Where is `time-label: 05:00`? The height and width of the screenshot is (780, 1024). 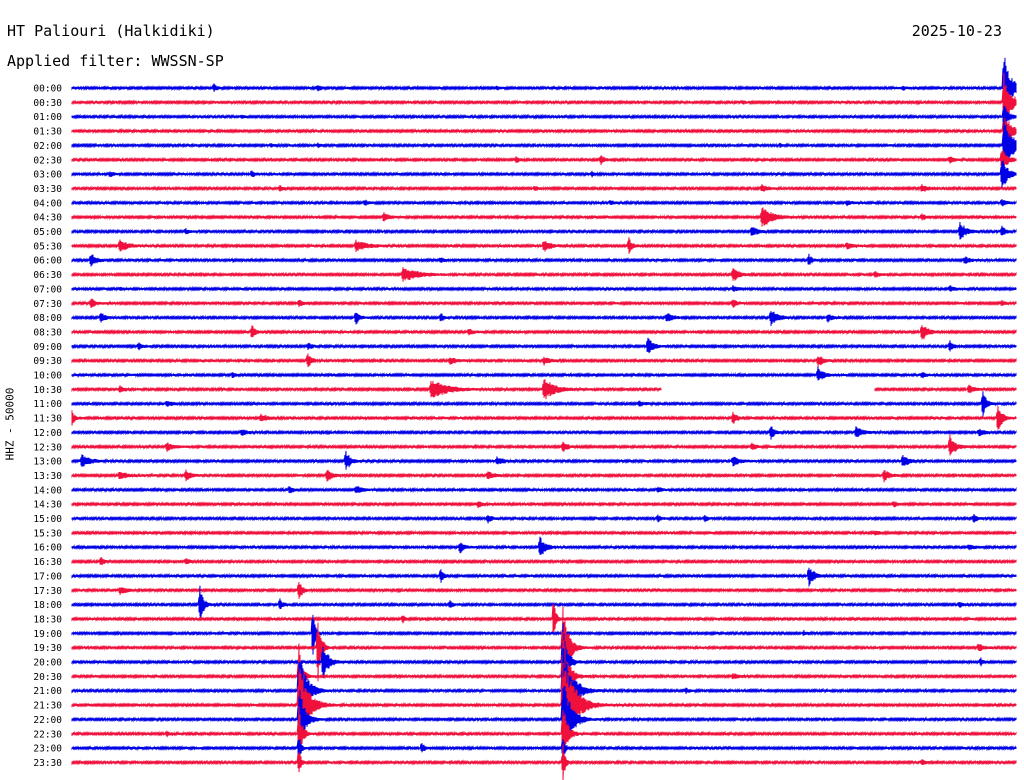 time-label: 05:00 is located at coordinates (47, 232).